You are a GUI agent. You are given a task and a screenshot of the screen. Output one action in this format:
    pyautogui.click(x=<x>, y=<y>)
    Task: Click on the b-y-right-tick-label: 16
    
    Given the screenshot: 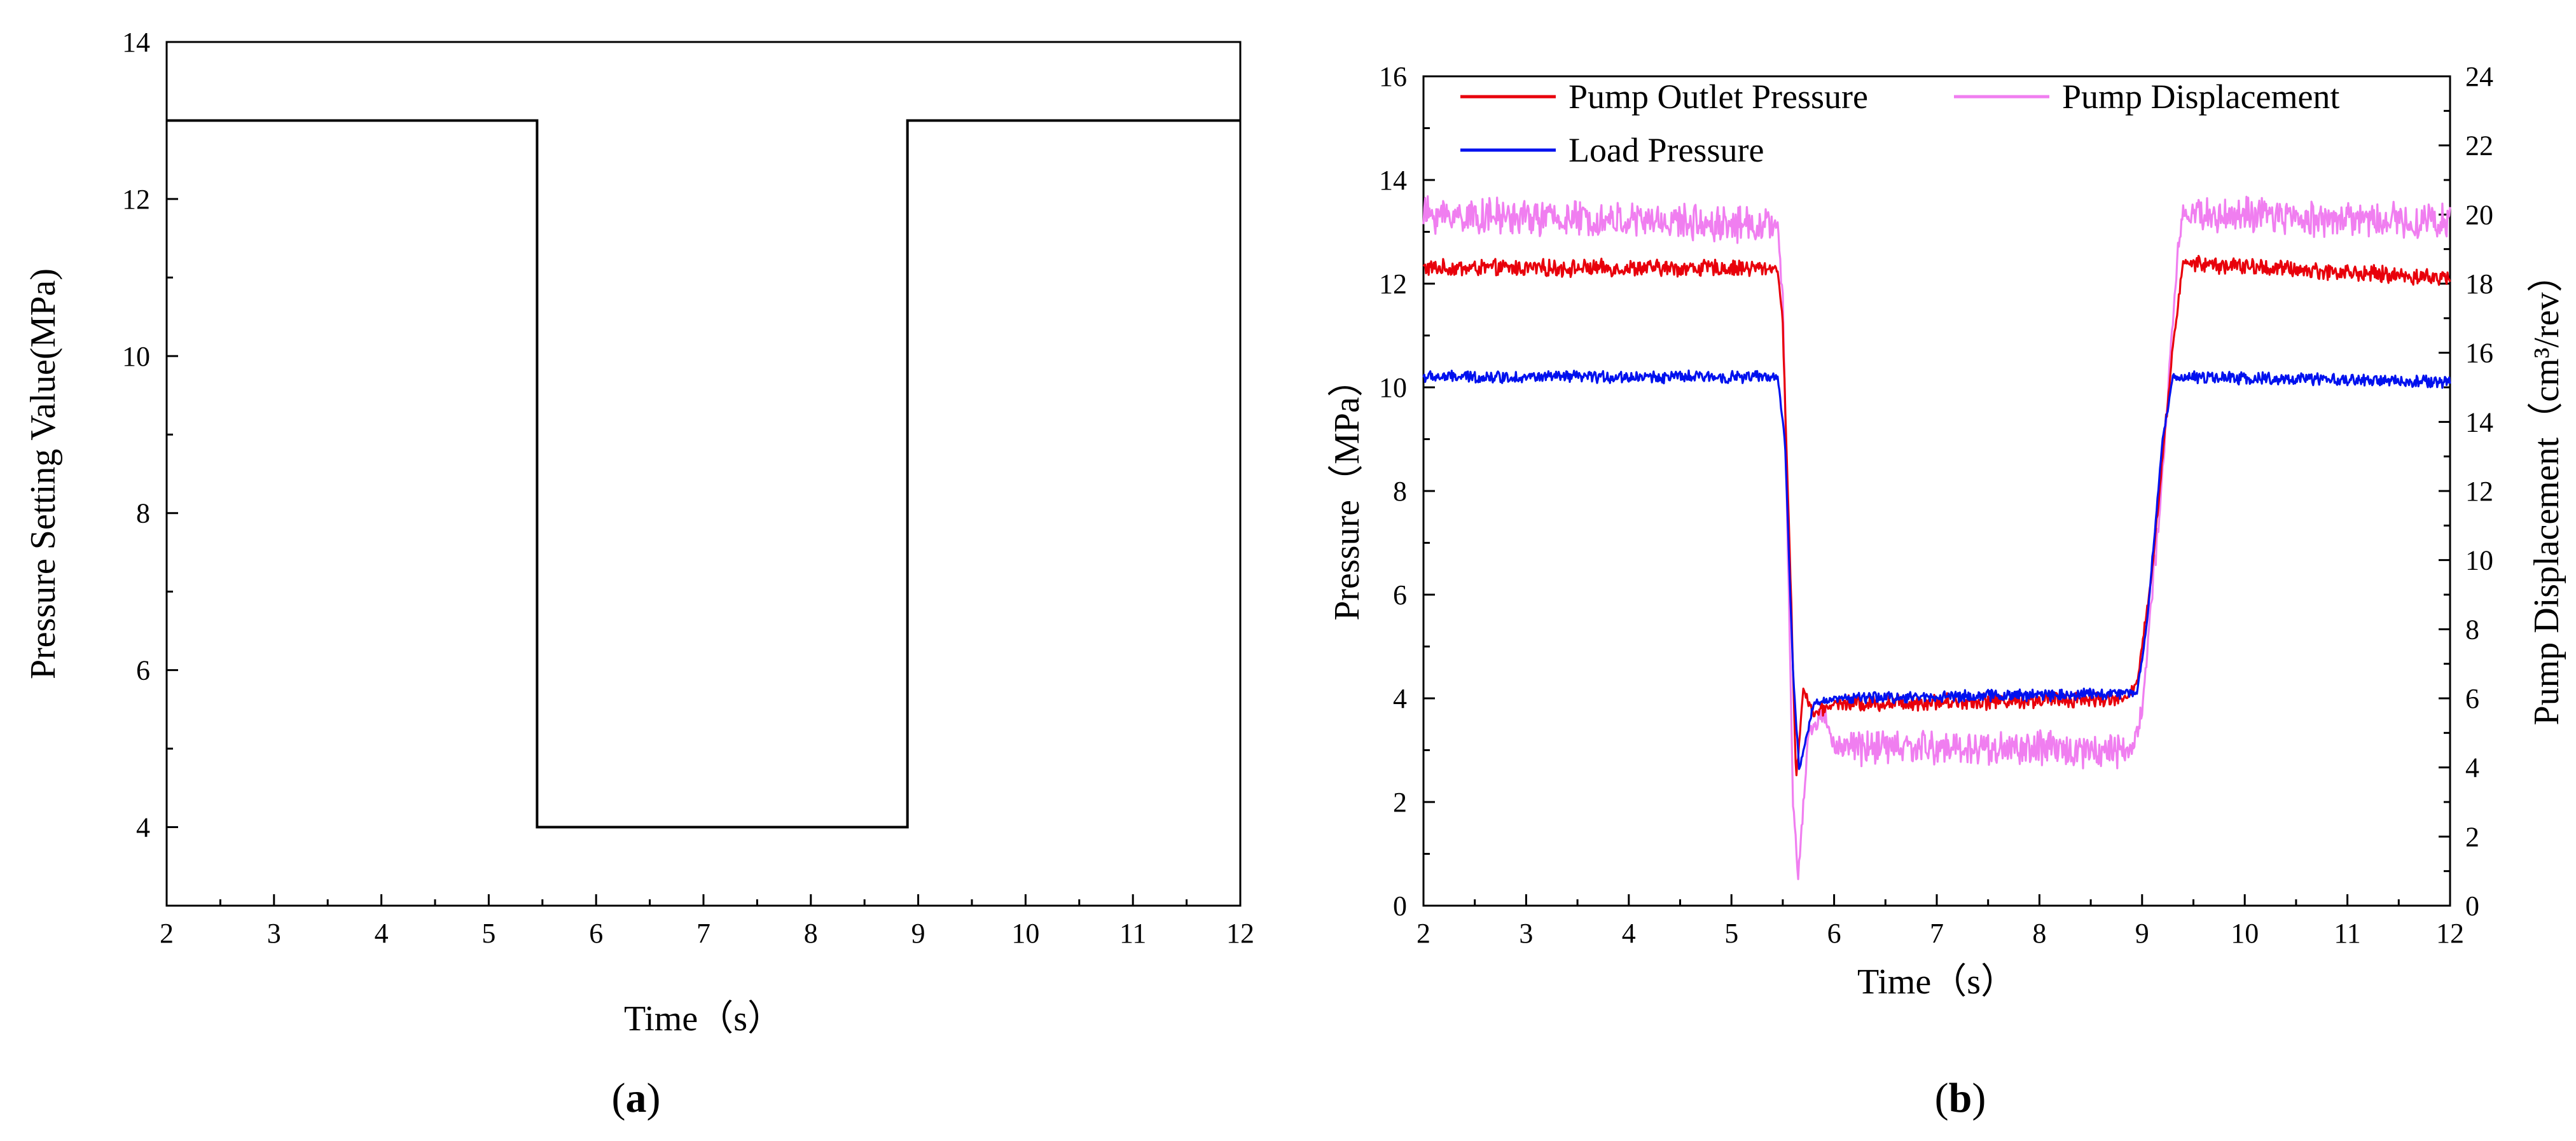 What is the action you would take?
    pyautogui.click(x=2479, y=353)
    